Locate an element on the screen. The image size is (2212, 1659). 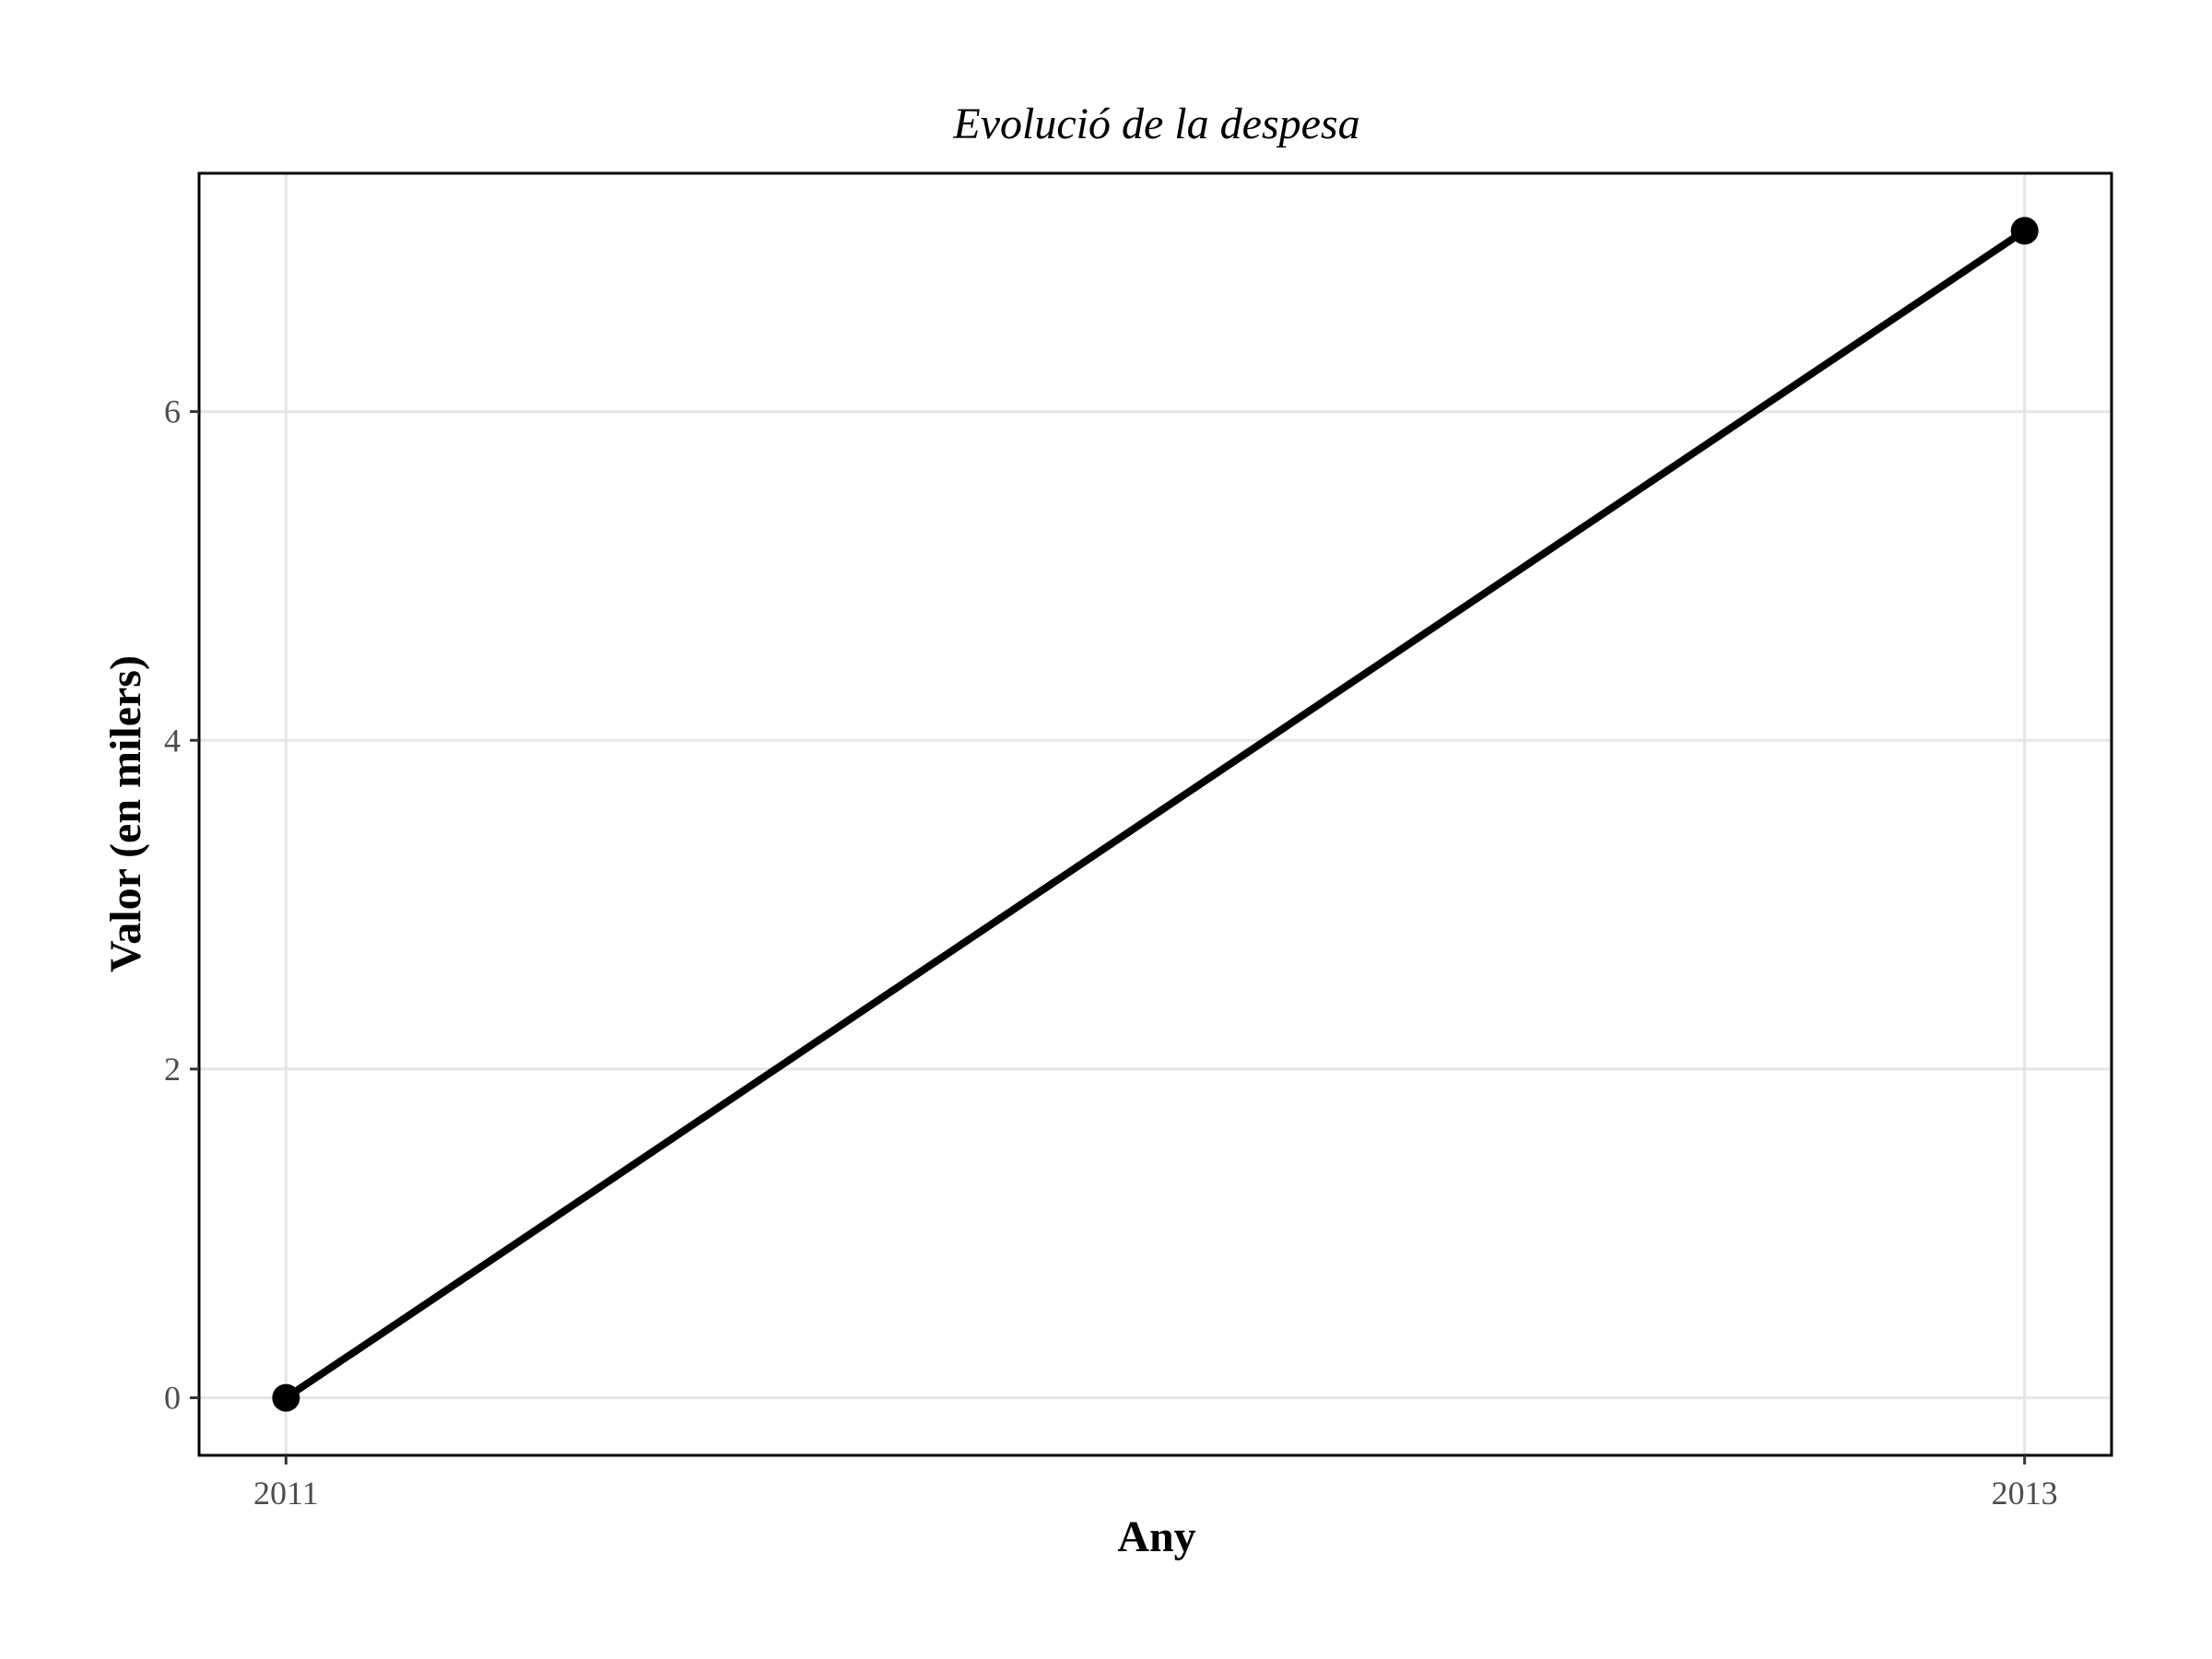
y-tick-label: 6 is located at coordinates (172, 412).